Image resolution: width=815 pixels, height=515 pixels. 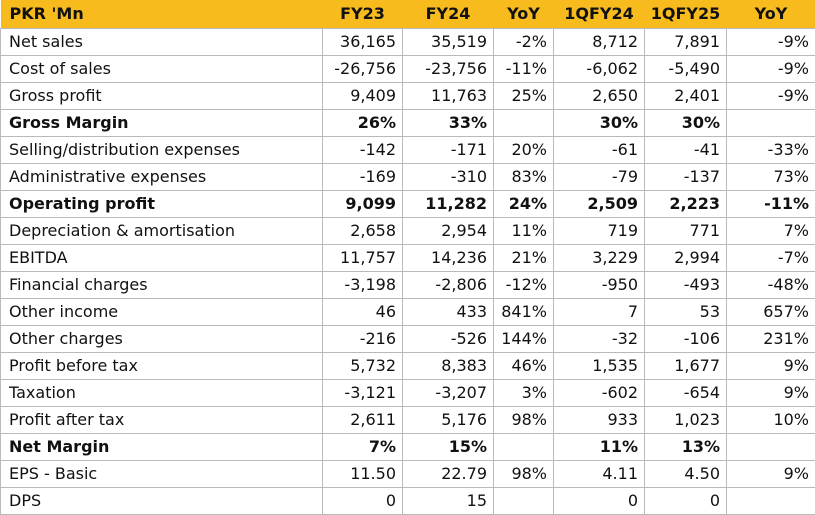 I want to click on row-label: Selling/distribution expenses, so click(x=162, y=150).